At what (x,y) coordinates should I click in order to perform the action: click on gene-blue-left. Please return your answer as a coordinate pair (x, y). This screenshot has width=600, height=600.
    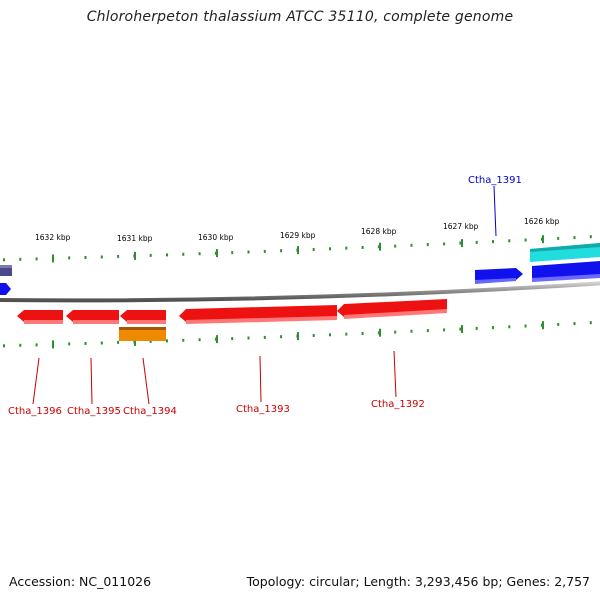
    Looking at the image, I should click on (5, 289).